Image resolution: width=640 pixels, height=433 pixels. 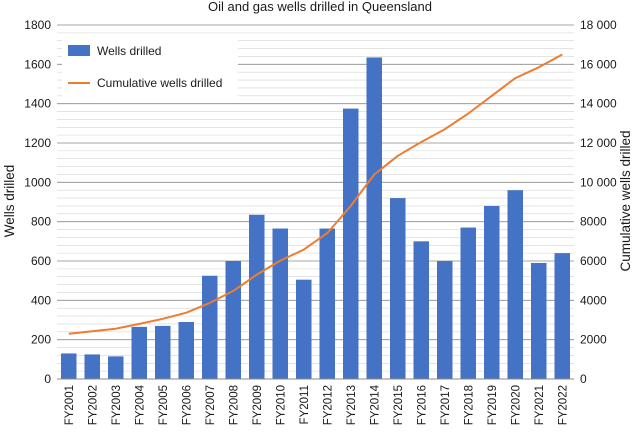 I want to click on bar-fy2001, so click(x=68, y=366).